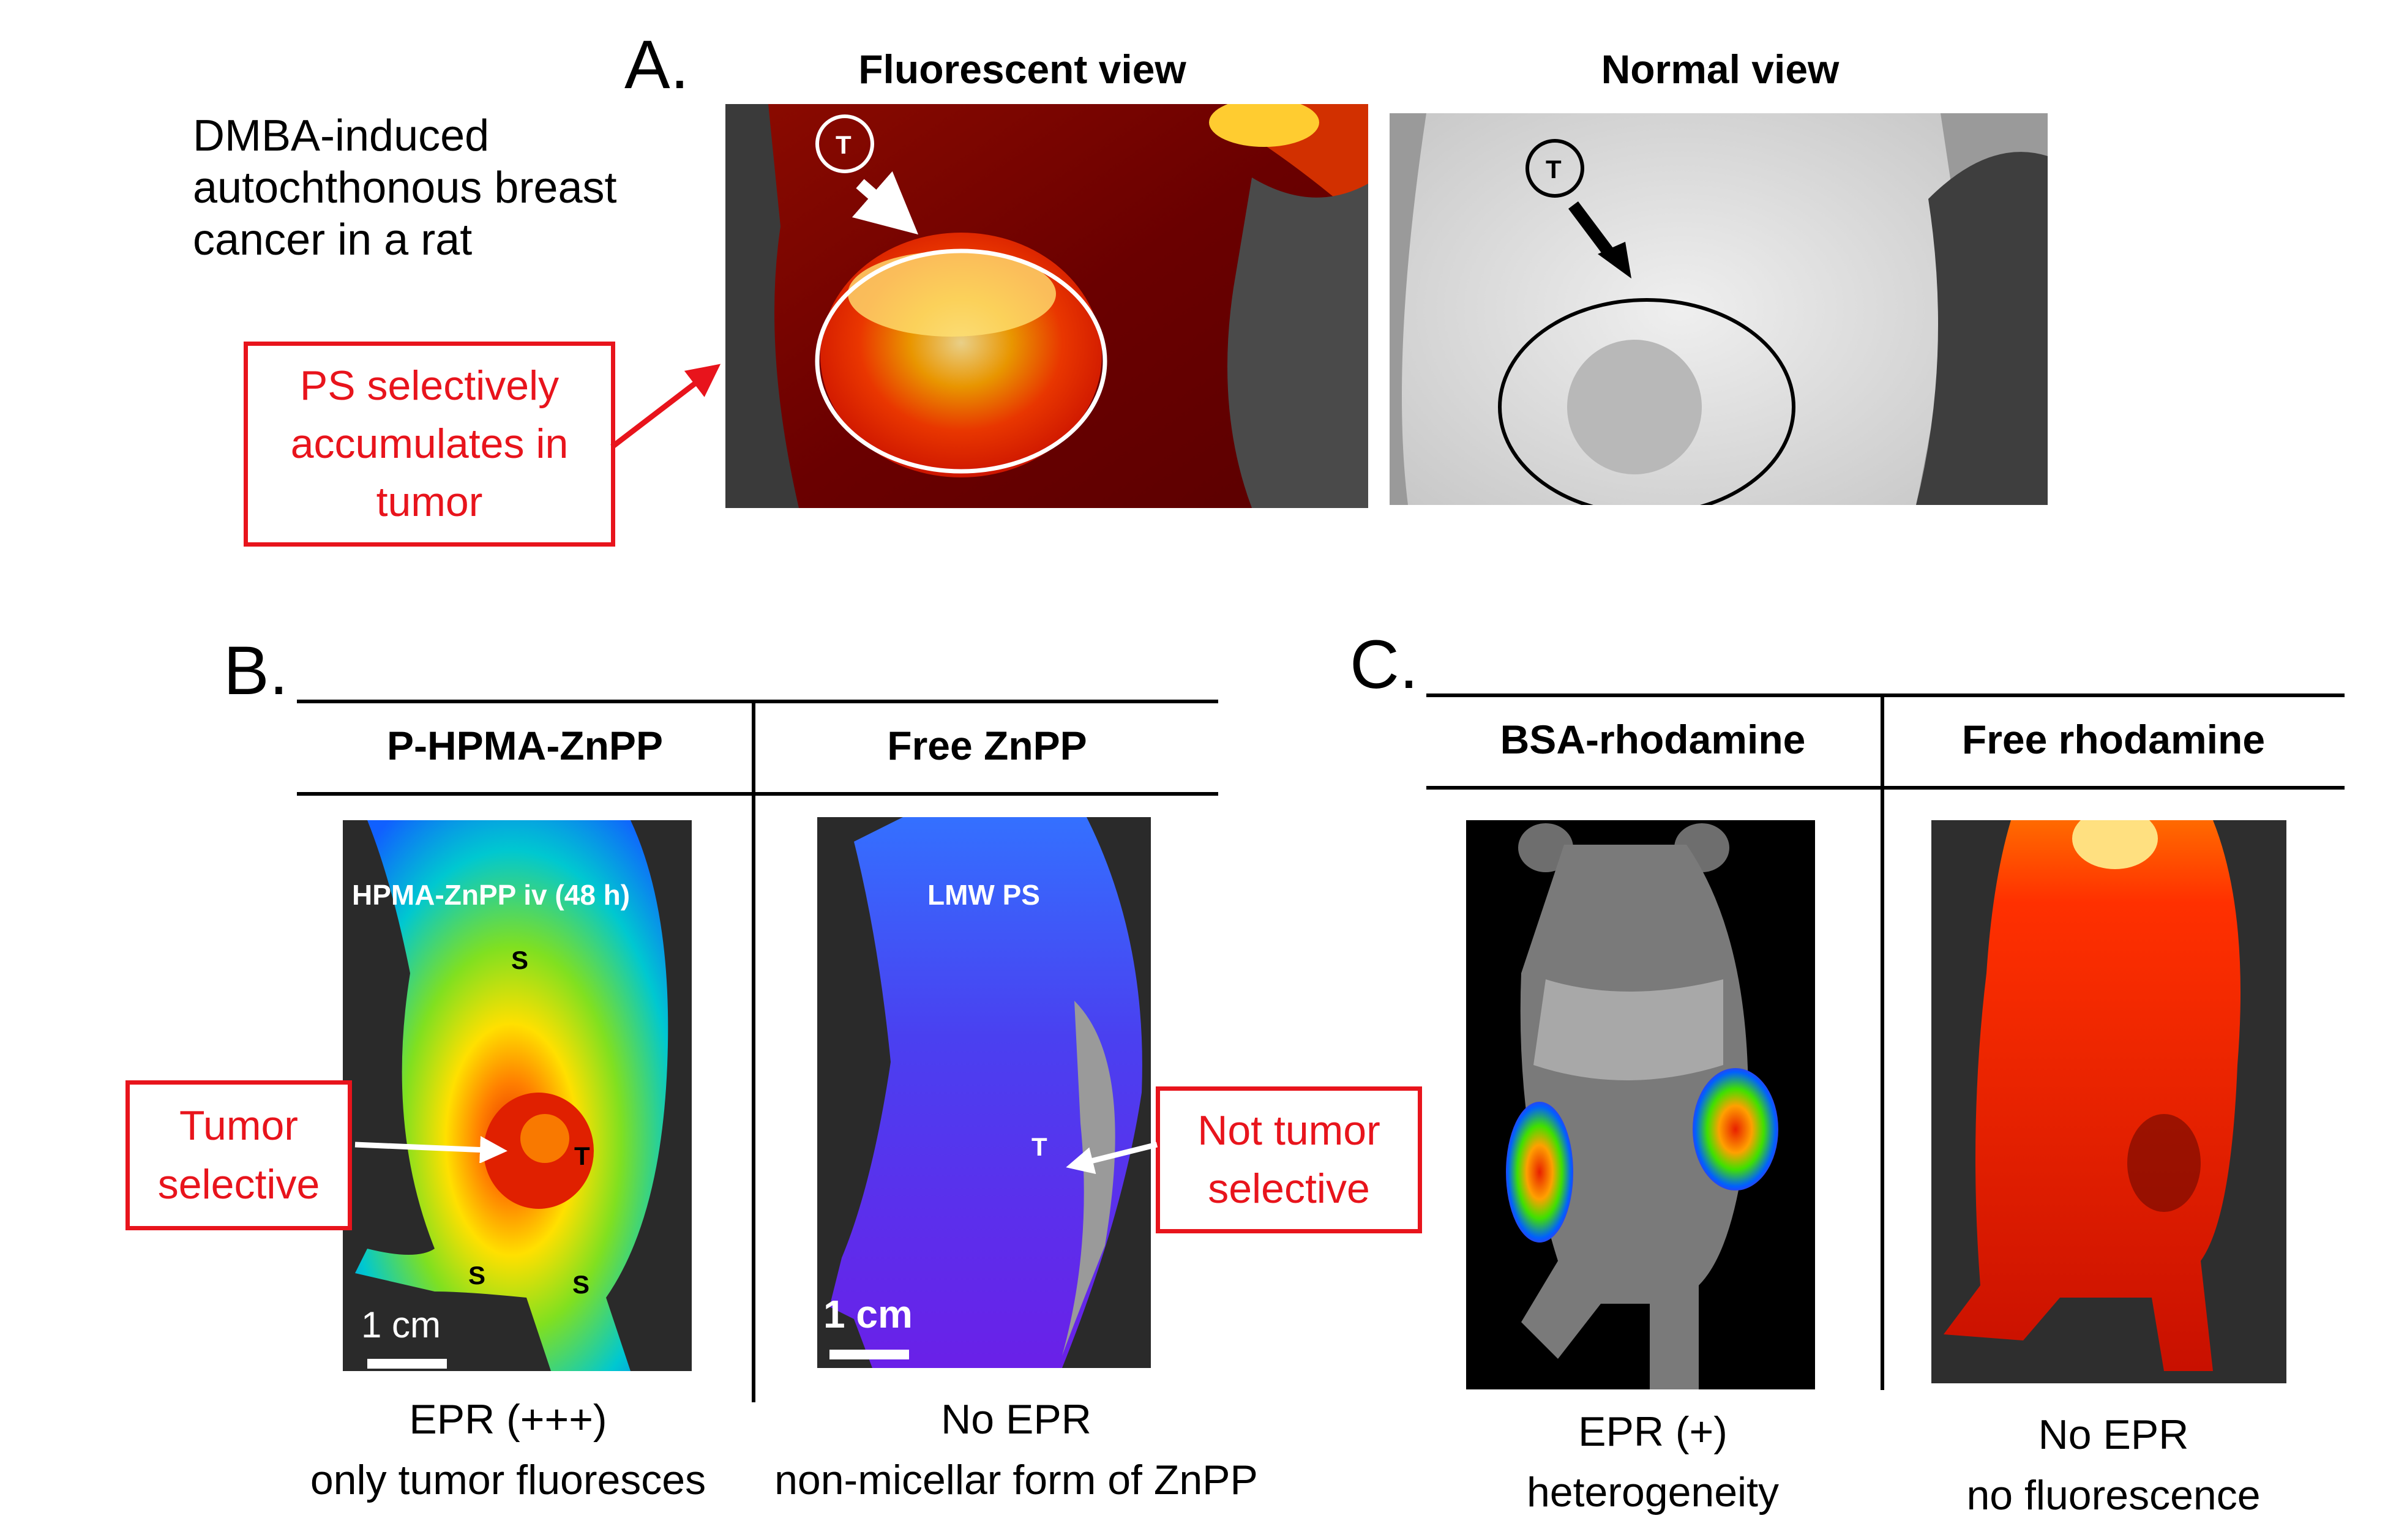 The image size is (2407, 1540). I want to click on panel-c-header-rule, so click(1885, 788).